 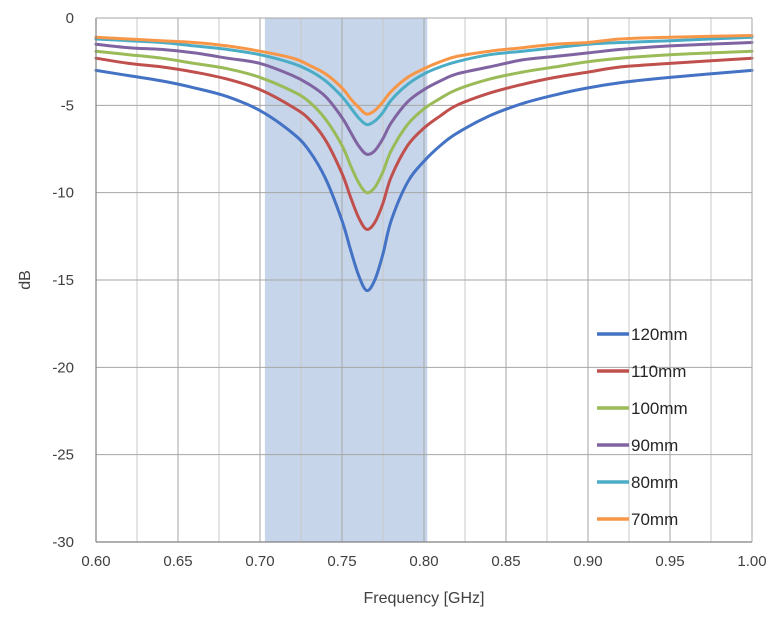 What do you see at coordinates (424, 598) in the screenshot?
I see `x-axis-title: Frequency [GHz]` at bounding box center [424, 598].